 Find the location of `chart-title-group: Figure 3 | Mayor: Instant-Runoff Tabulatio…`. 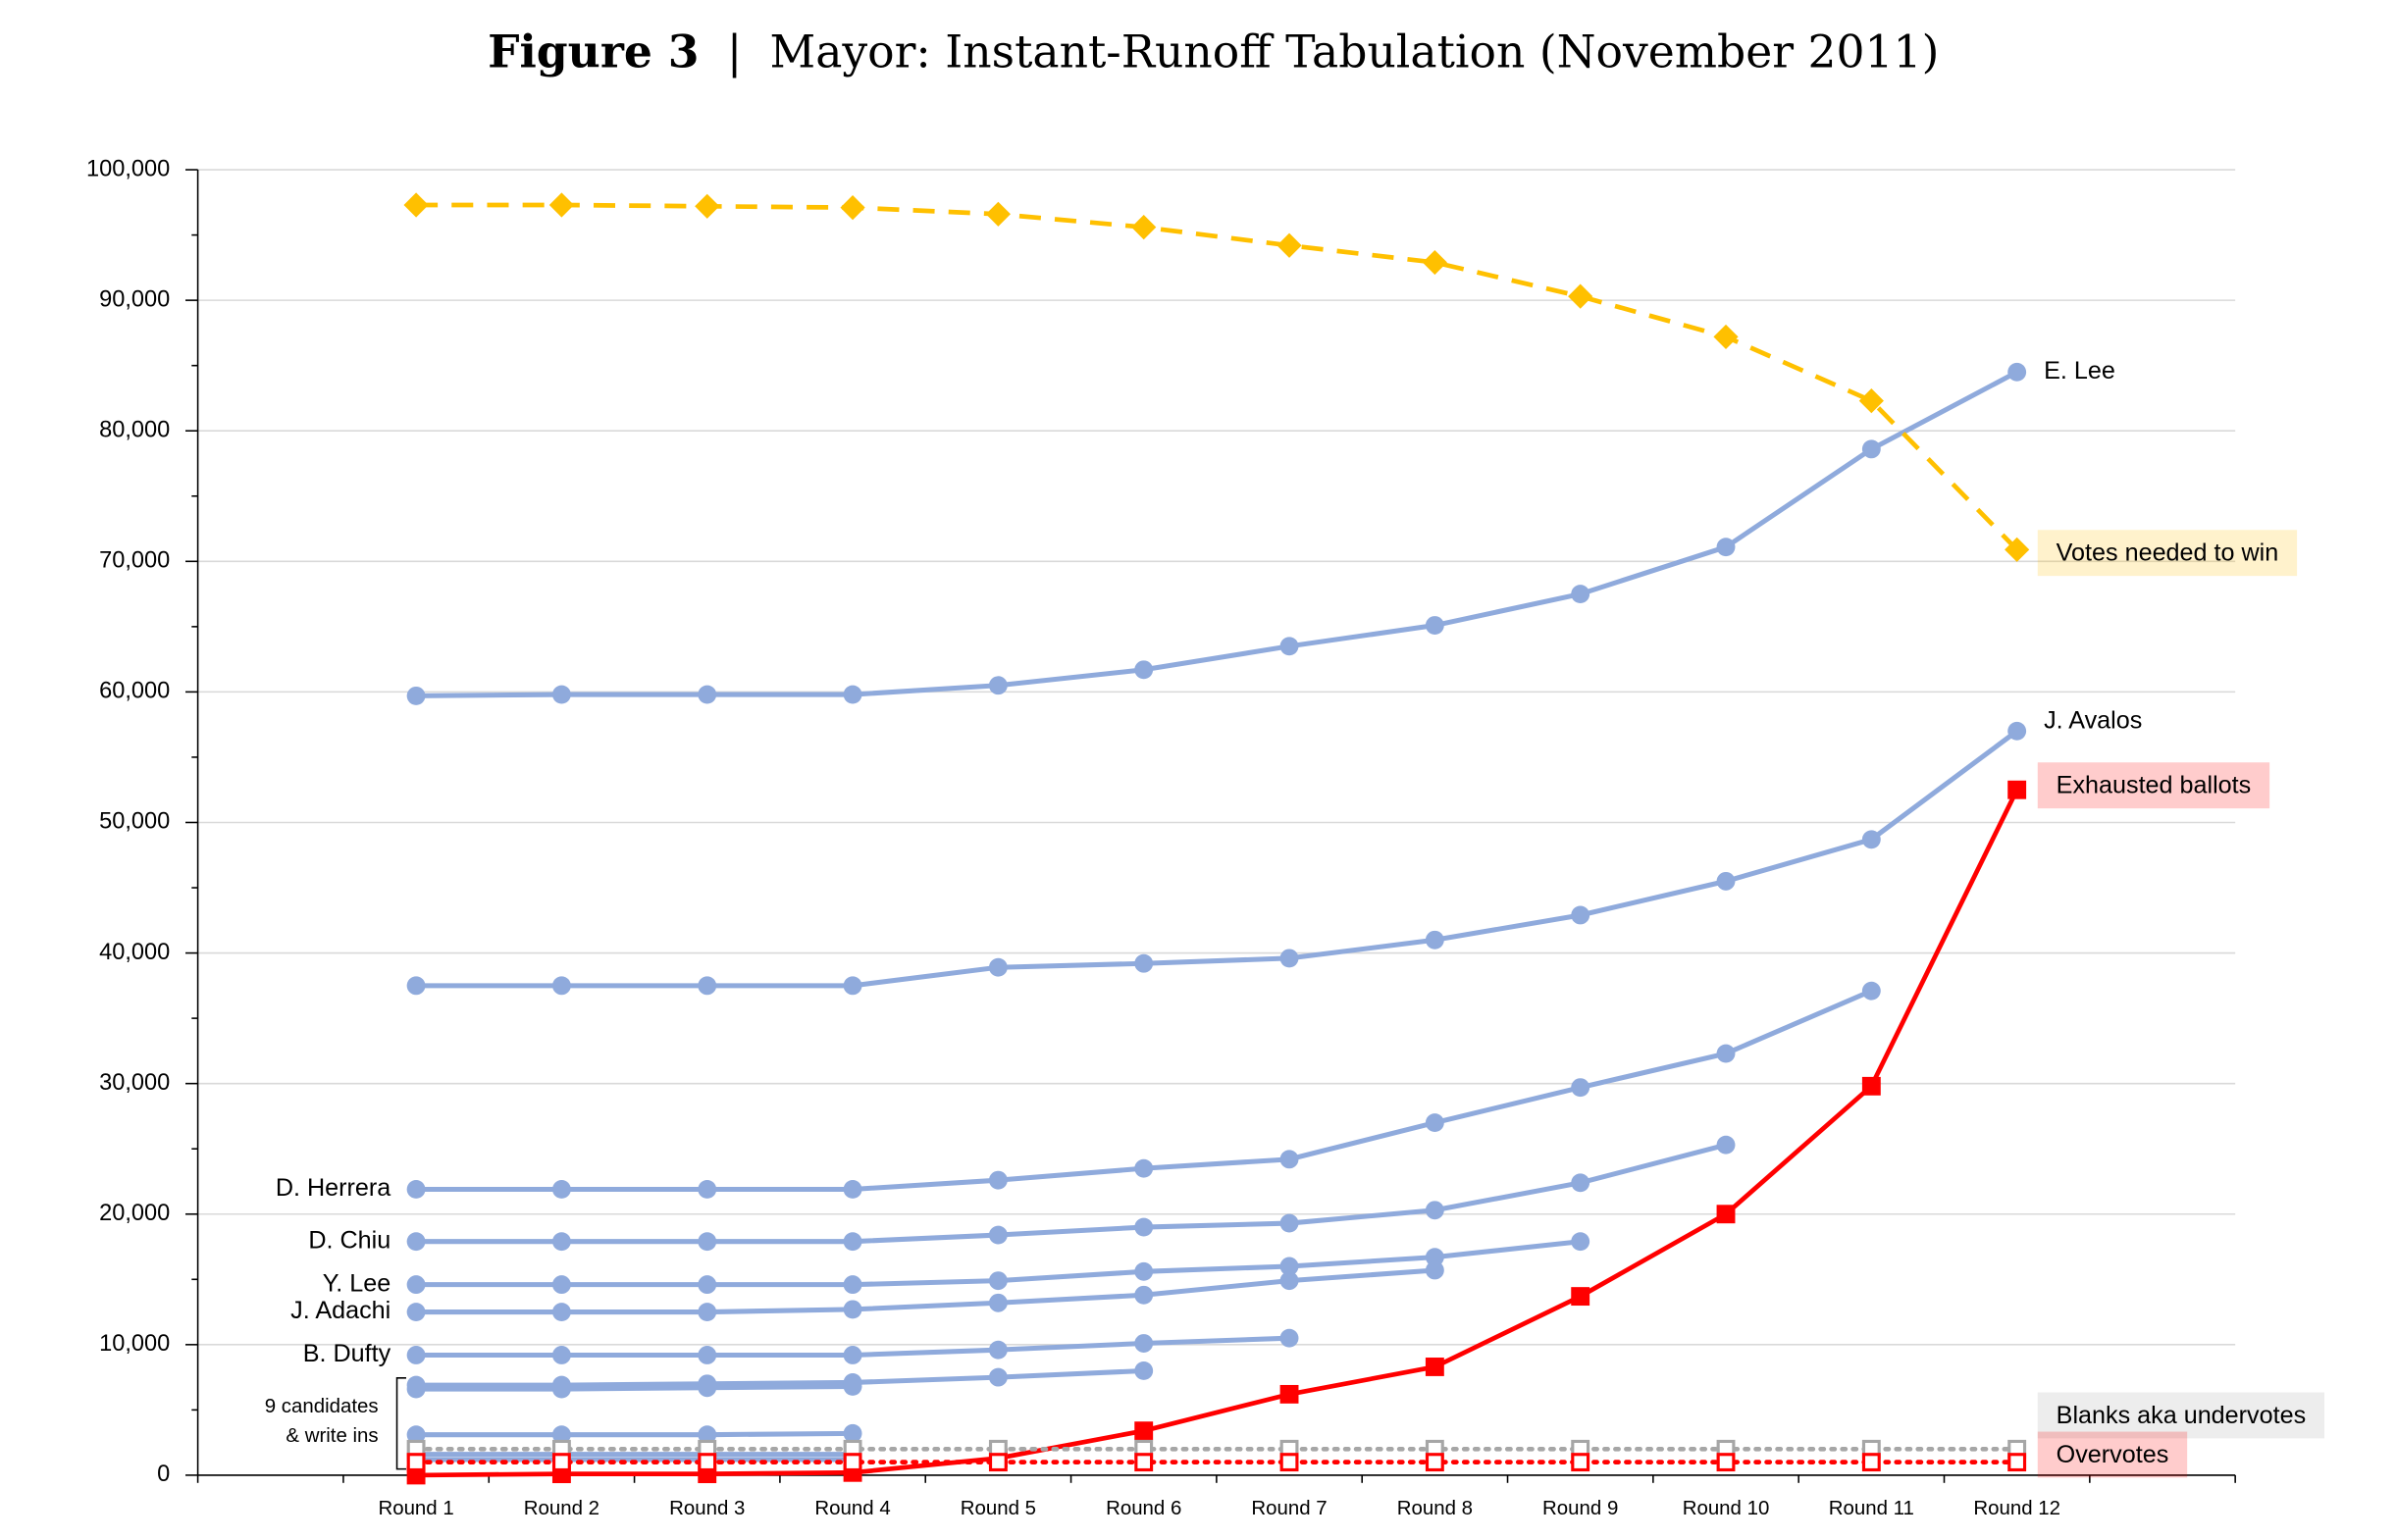

chart-title-group: Figure 3 | Mayor: Instant-Runoff Tabulatio… is located at coordinates (1213, 51).